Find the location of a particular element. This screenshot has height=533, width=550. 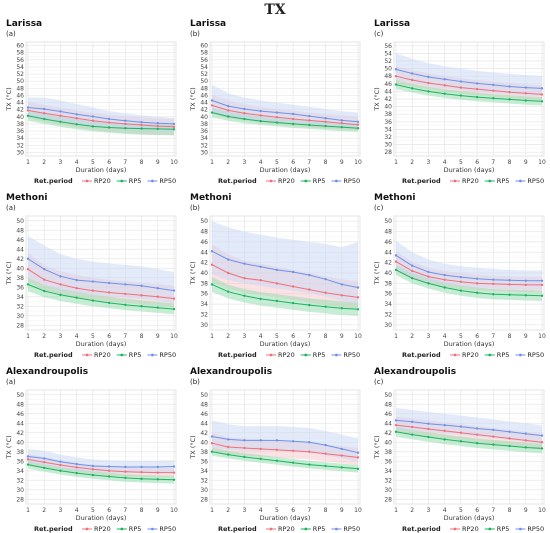

y-tick-label: 50 is located at coordinates (20, 81).